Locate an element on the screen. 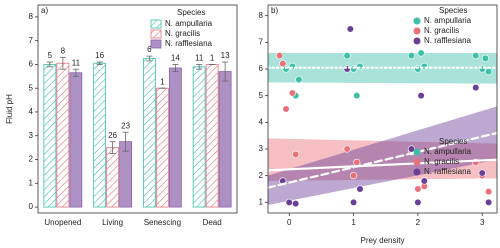  sample-size: 23 is located at coordinates (125, 125).